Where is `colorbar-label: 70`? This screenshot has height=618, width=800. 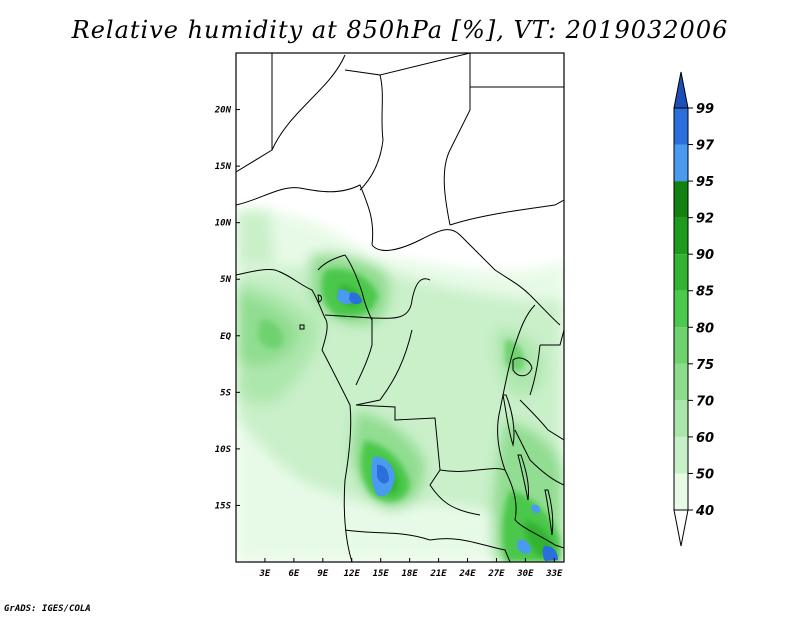
colorbar-label: 70 is located at coordinates (705, 401).